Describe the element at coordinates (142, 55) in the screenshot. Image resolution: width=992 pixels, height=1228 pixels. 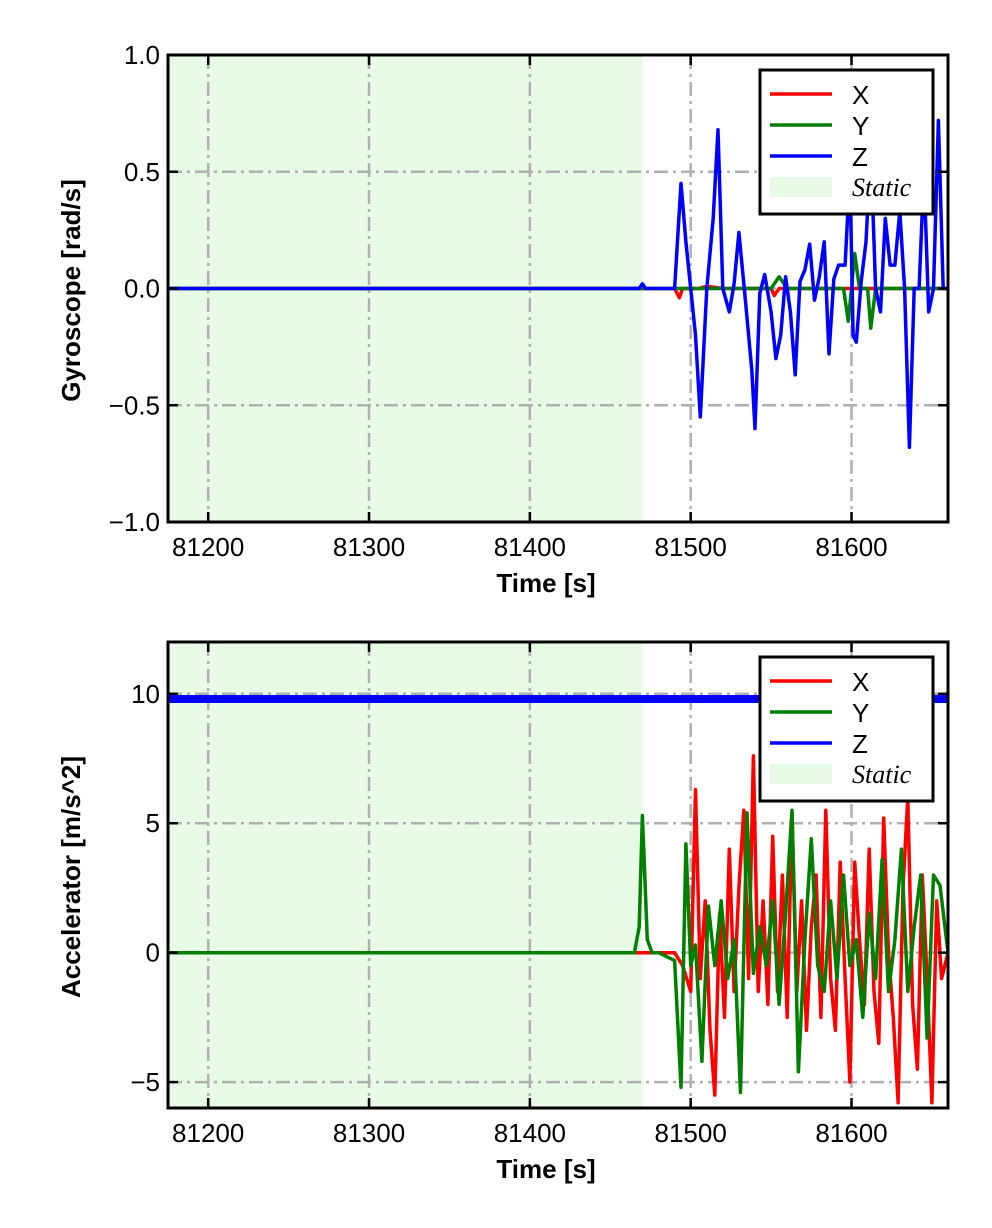
I see `y-tick-label: 1.0` at that location.